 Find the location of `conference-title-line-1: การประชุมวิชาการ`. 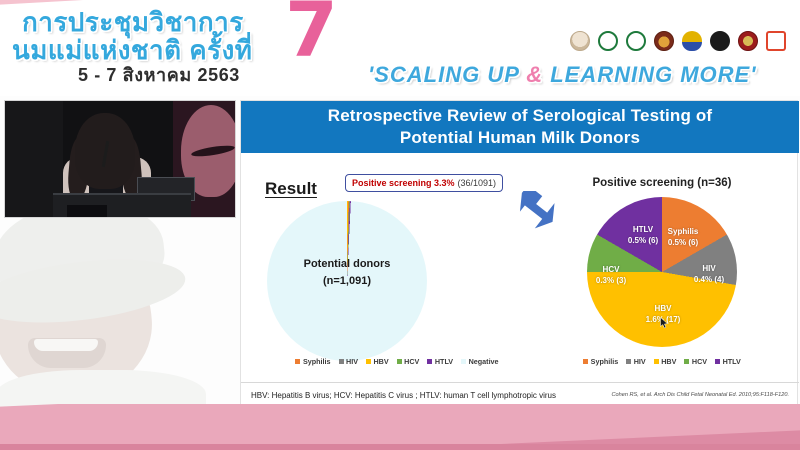

conference-title-line-1: การประชุมวิชาการ is located at coordinates (133, 22).